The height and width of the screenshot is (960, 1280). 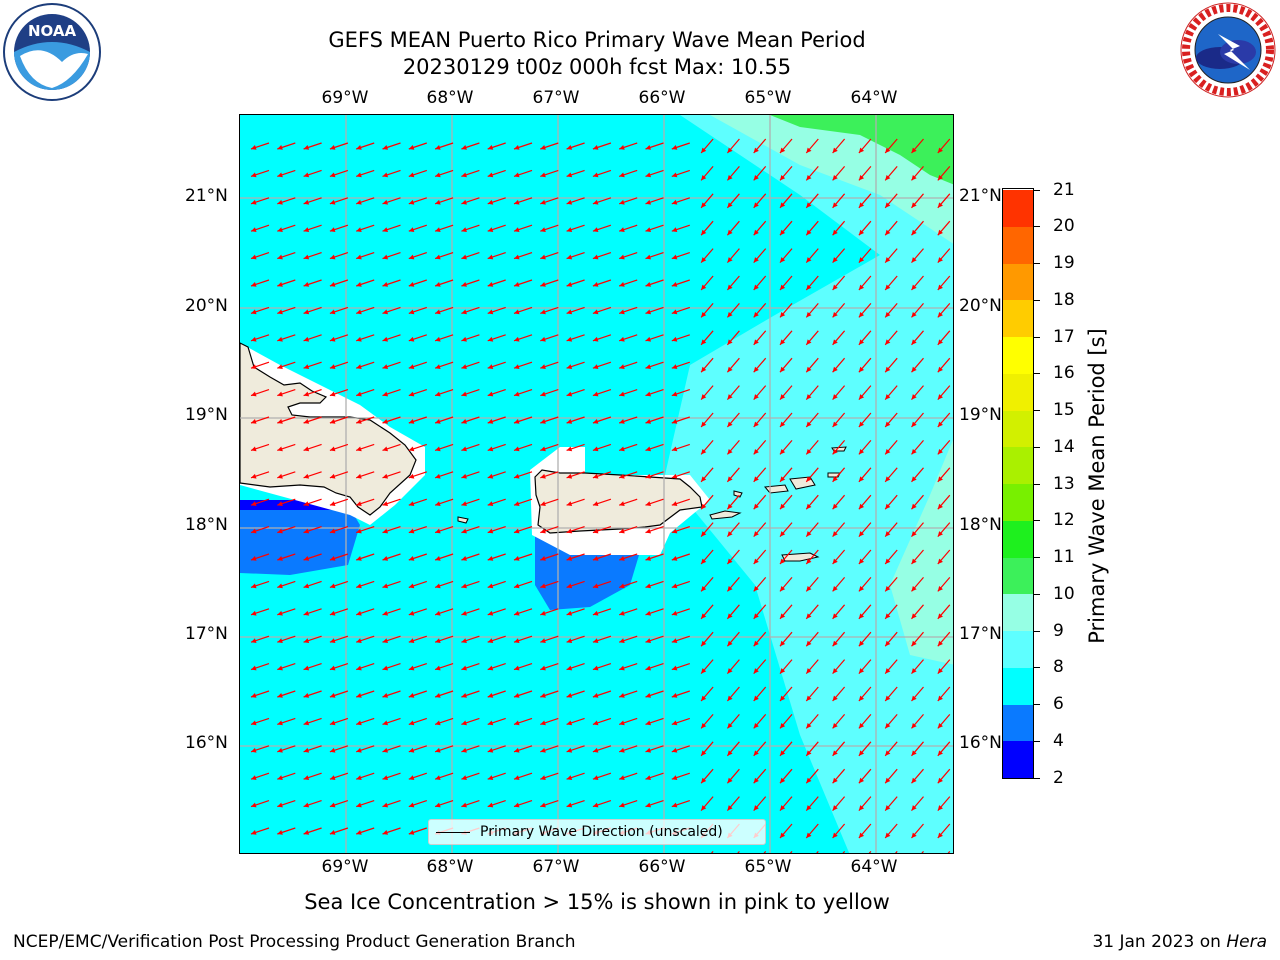 What do you see at coordinates (1246, 942) in the screenshot?
I see `host-name: Hera` at bounding box center [1246, 942].